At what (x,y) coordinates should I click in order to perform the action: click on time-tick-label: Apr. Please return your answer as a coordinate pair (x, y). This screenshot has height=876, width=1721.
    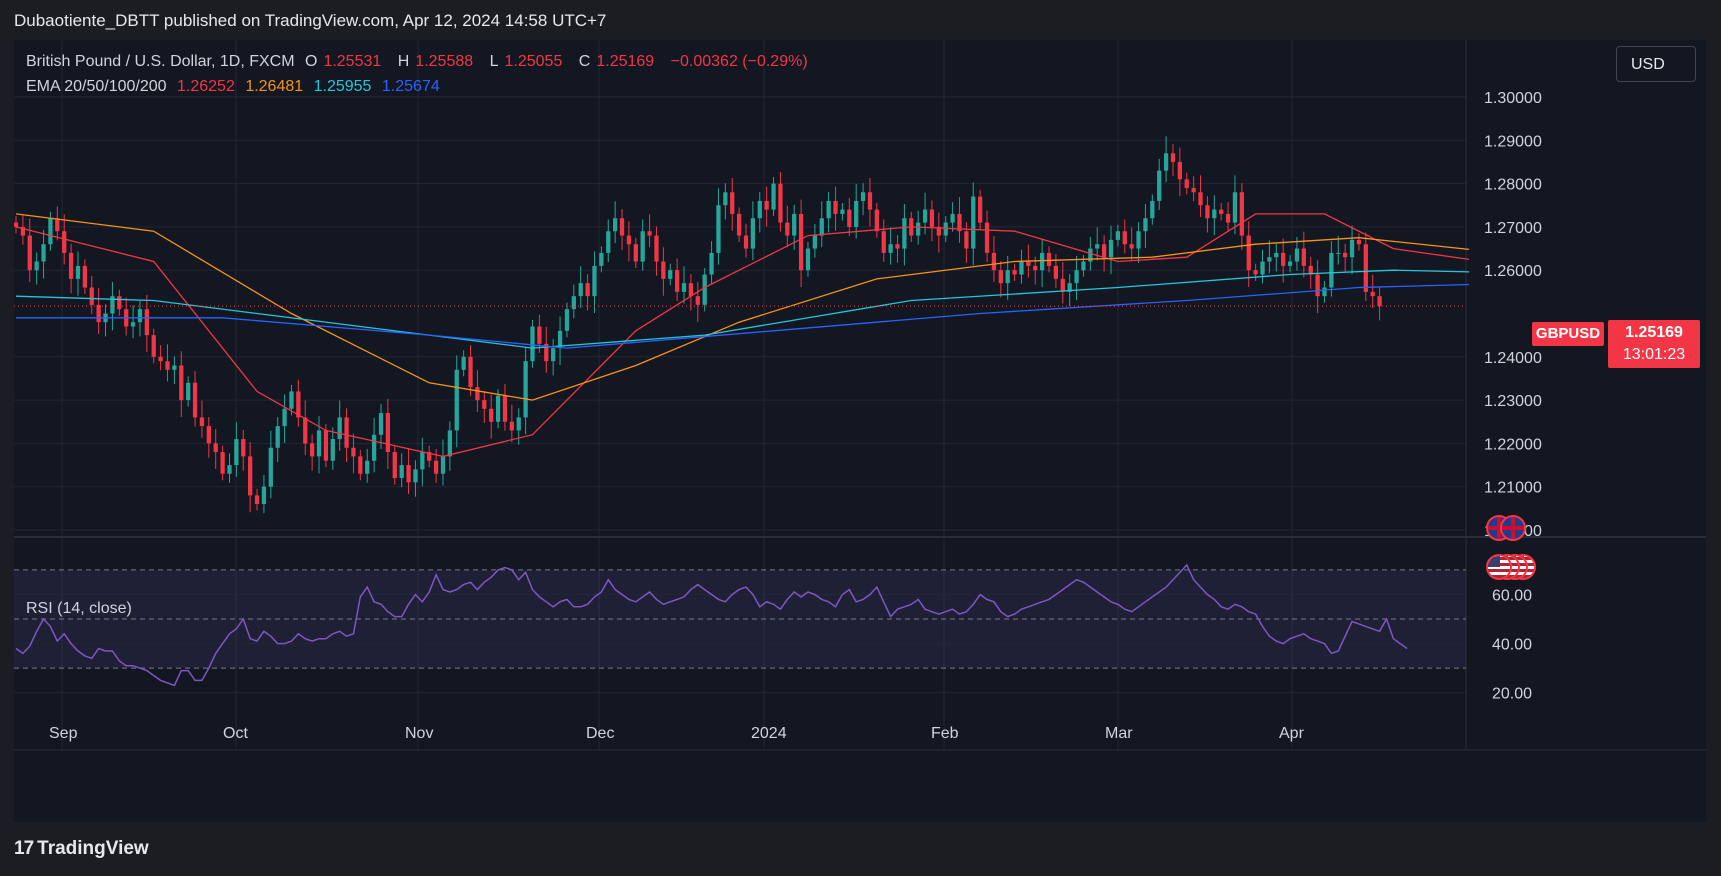
    Looking at the image, I should click on (1292, 733).